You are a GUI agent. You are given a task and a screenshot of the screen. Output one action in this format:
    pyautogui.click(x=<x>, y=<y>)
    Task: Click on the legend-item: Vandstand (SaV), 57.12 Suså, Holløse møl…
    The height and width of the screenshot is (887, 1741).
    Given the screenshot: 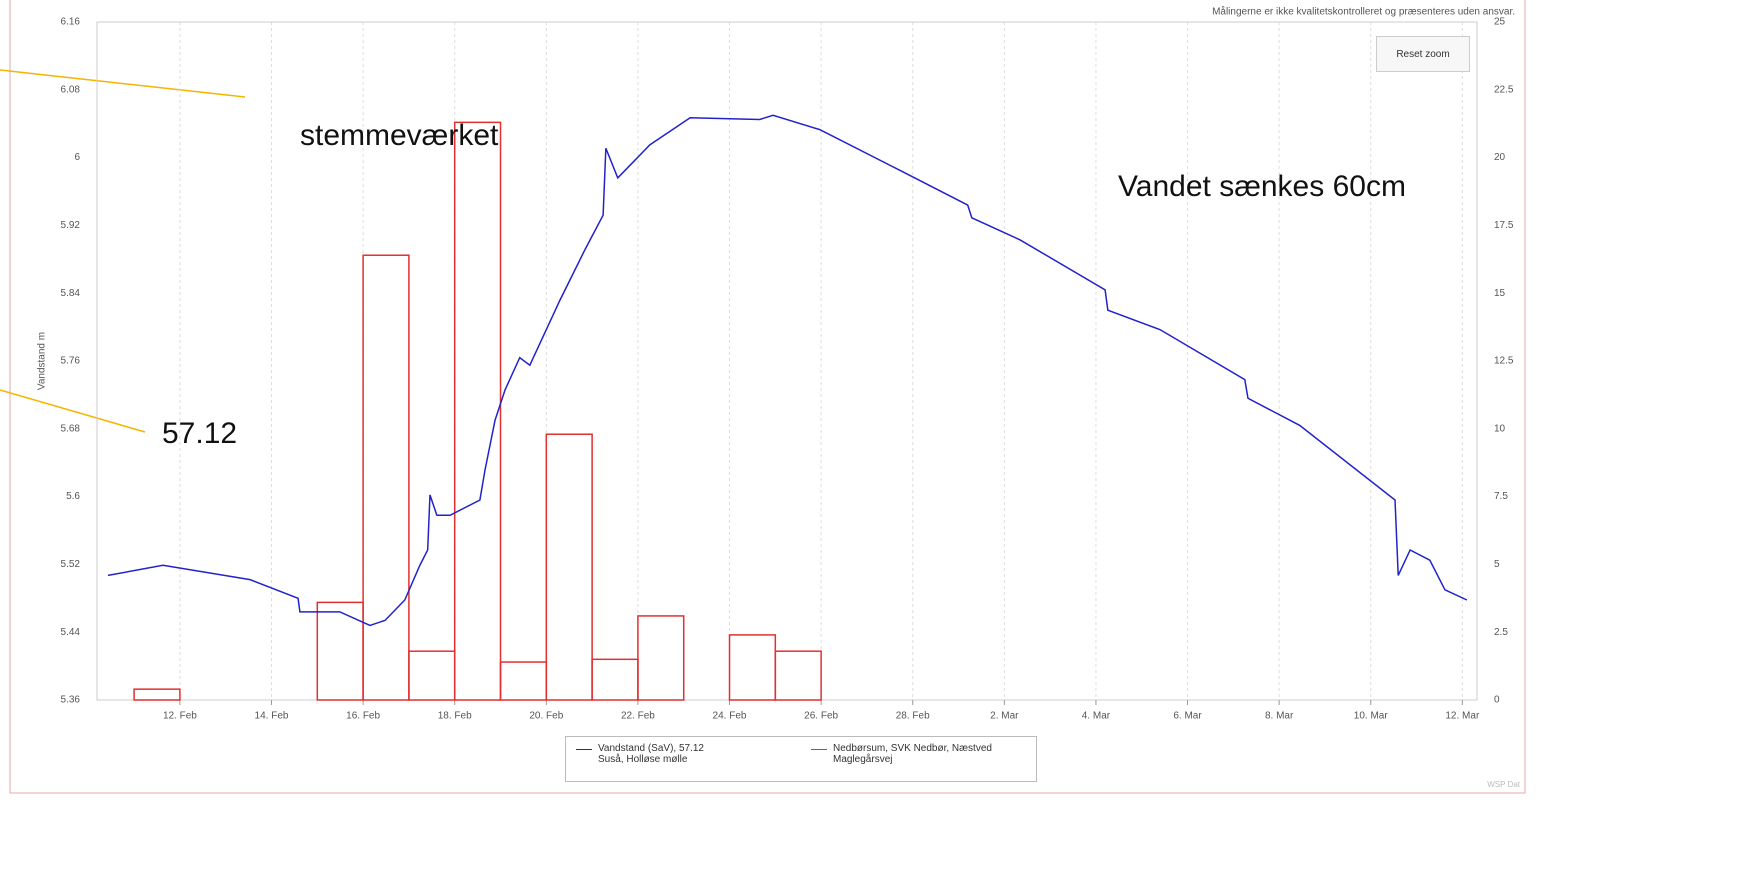 What is the action you would take?
    pyautogui.click(x=683, y=759)
    